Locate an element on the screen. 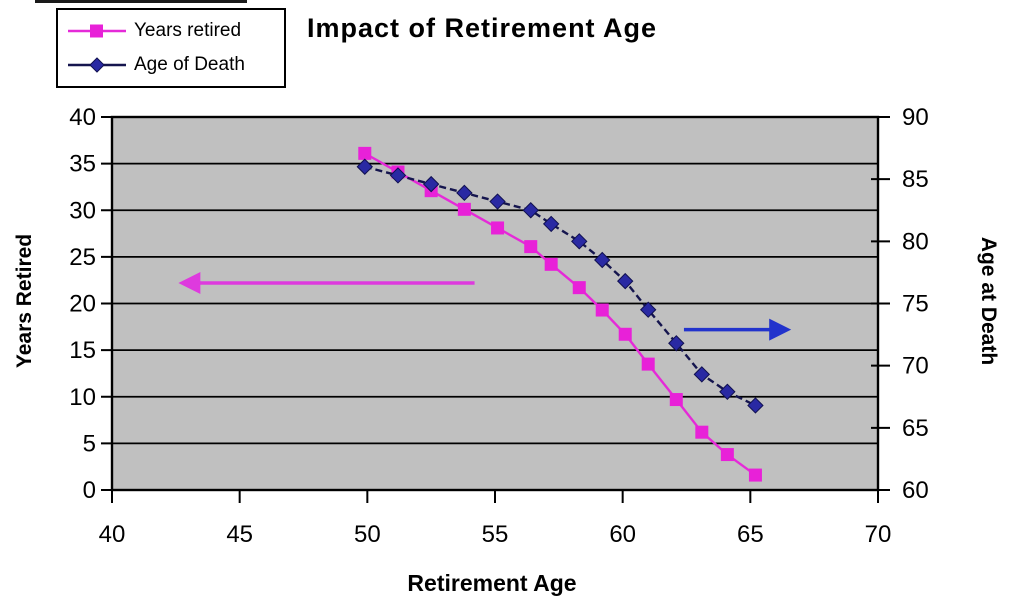  x-axis-tick-label: 65 is located at coordinates (750, 534).